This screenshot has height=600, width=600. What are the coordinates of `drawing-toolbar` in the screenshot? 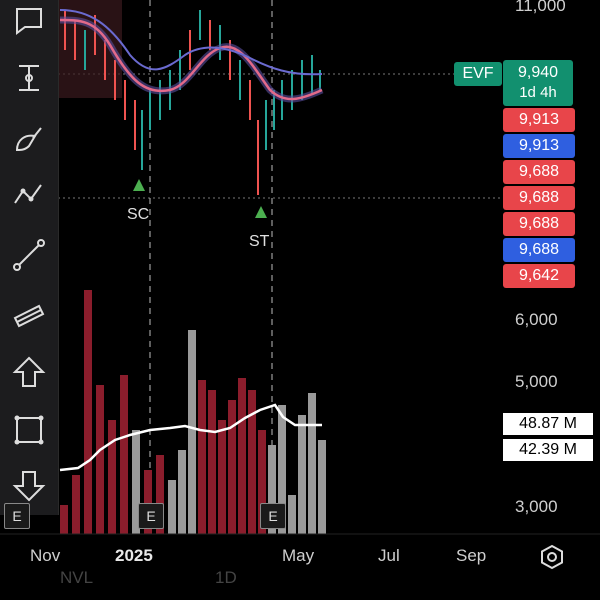 It's located at (29, 257).